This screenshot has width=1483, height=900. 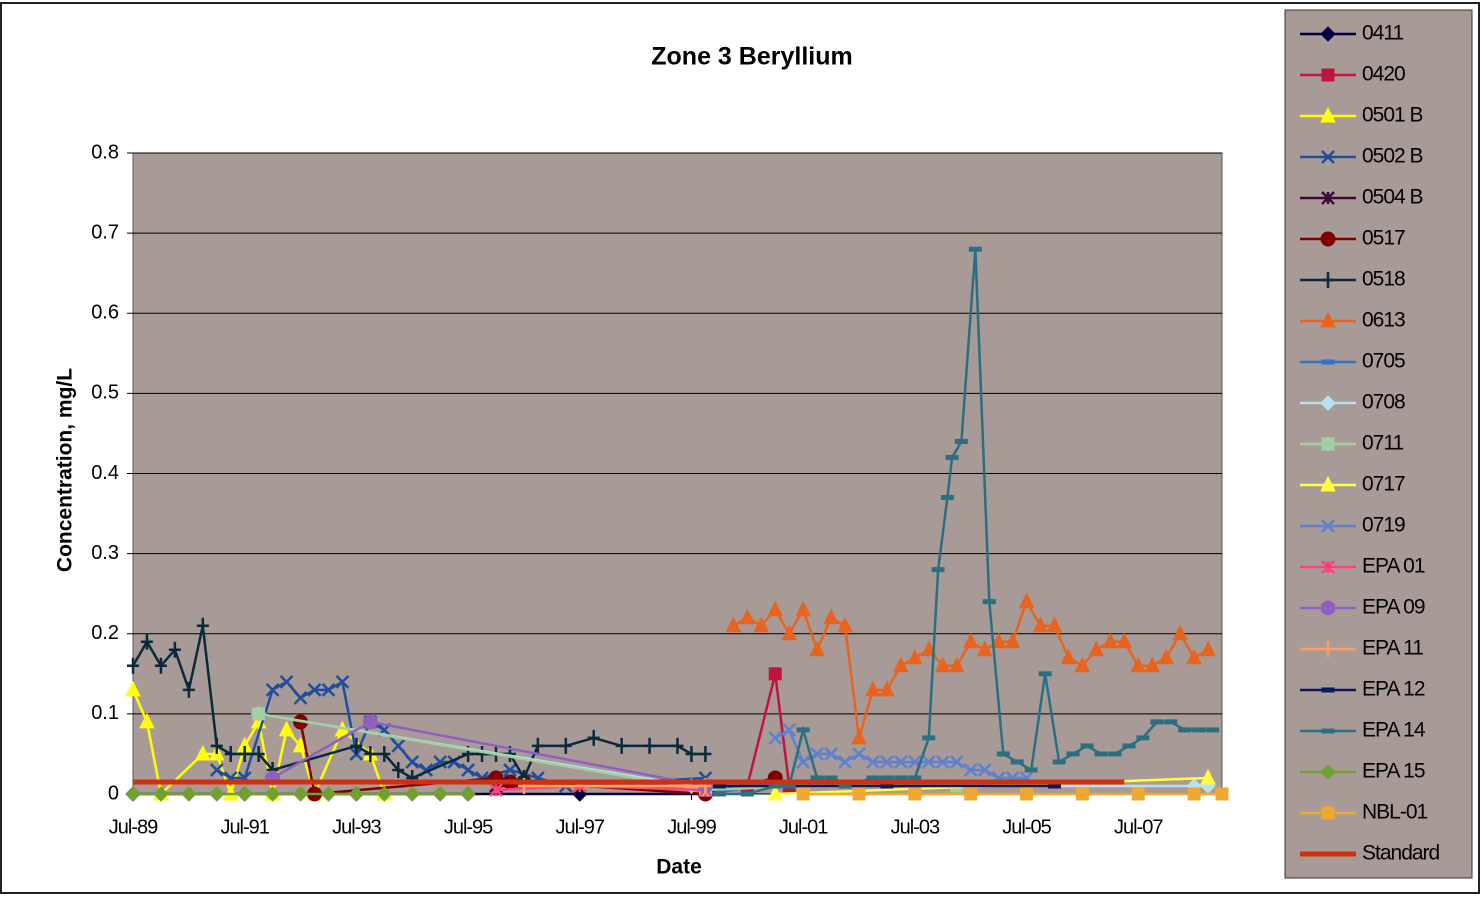 What do you see at coordinates (419, 701) in the screenshot?
I see `series` at bounding box center [419, 701].